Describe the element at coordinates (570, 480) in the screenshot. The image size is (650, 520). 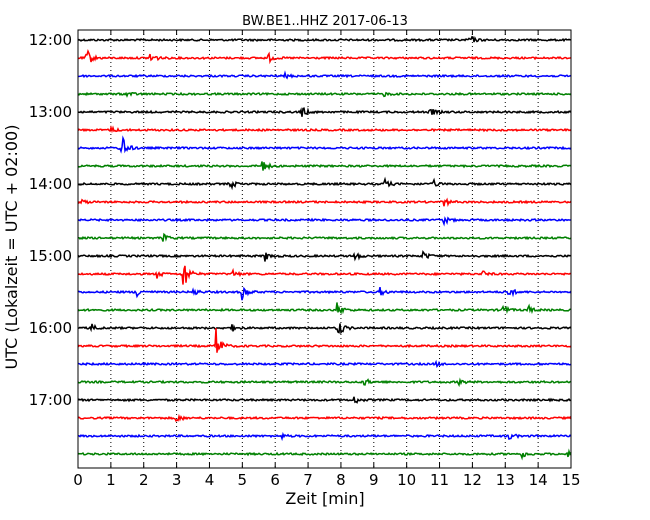
I see `x-tick-label: 15` at that location.